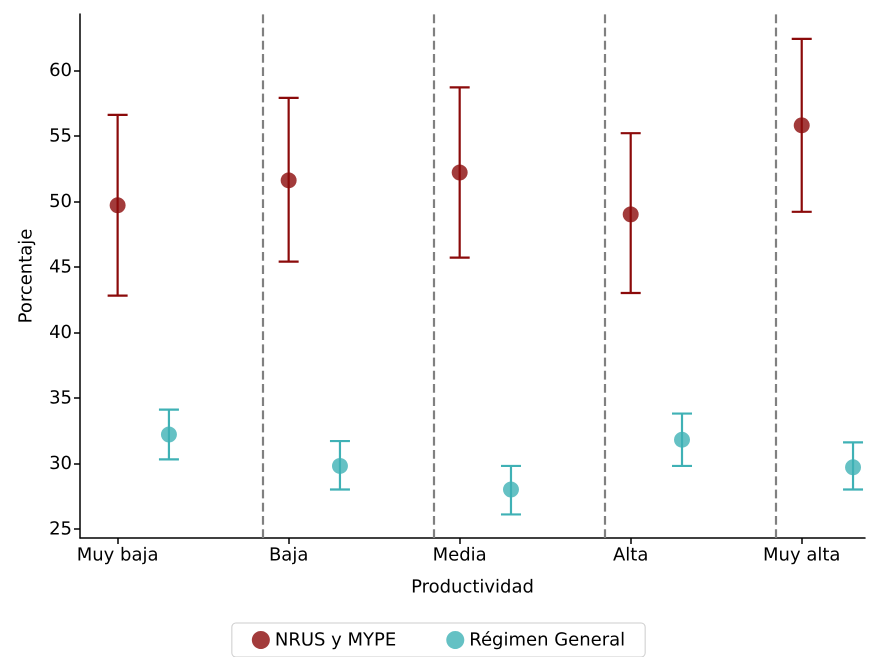 This screenshot has width=877, height=657. I want to click on x-tick-label: Baja, so click(288, 555).